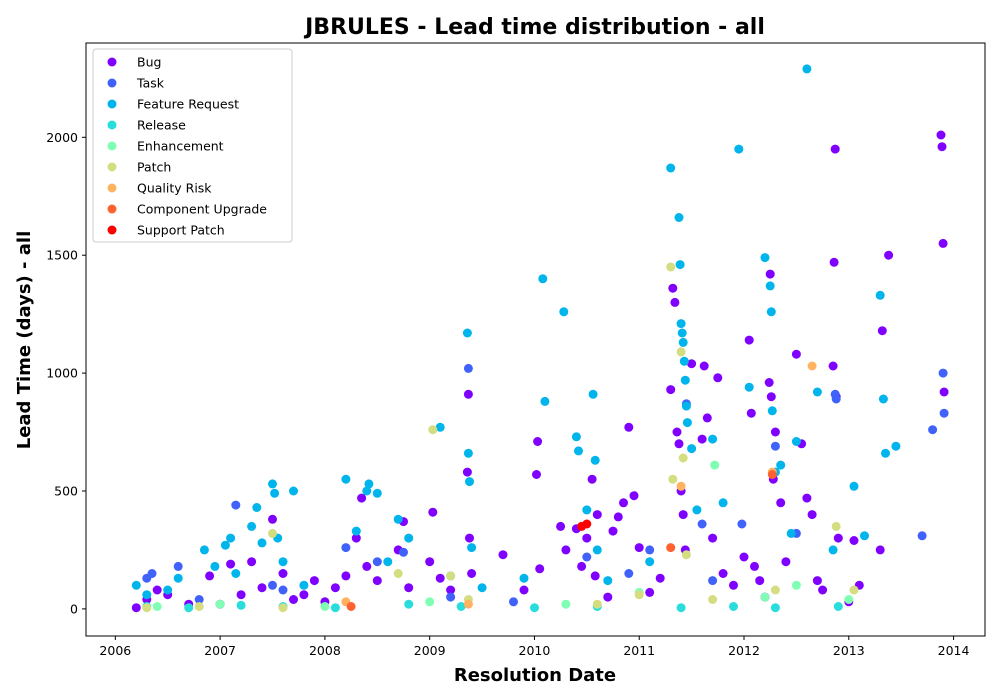  I want to click on legend-box, so click(192, 145).